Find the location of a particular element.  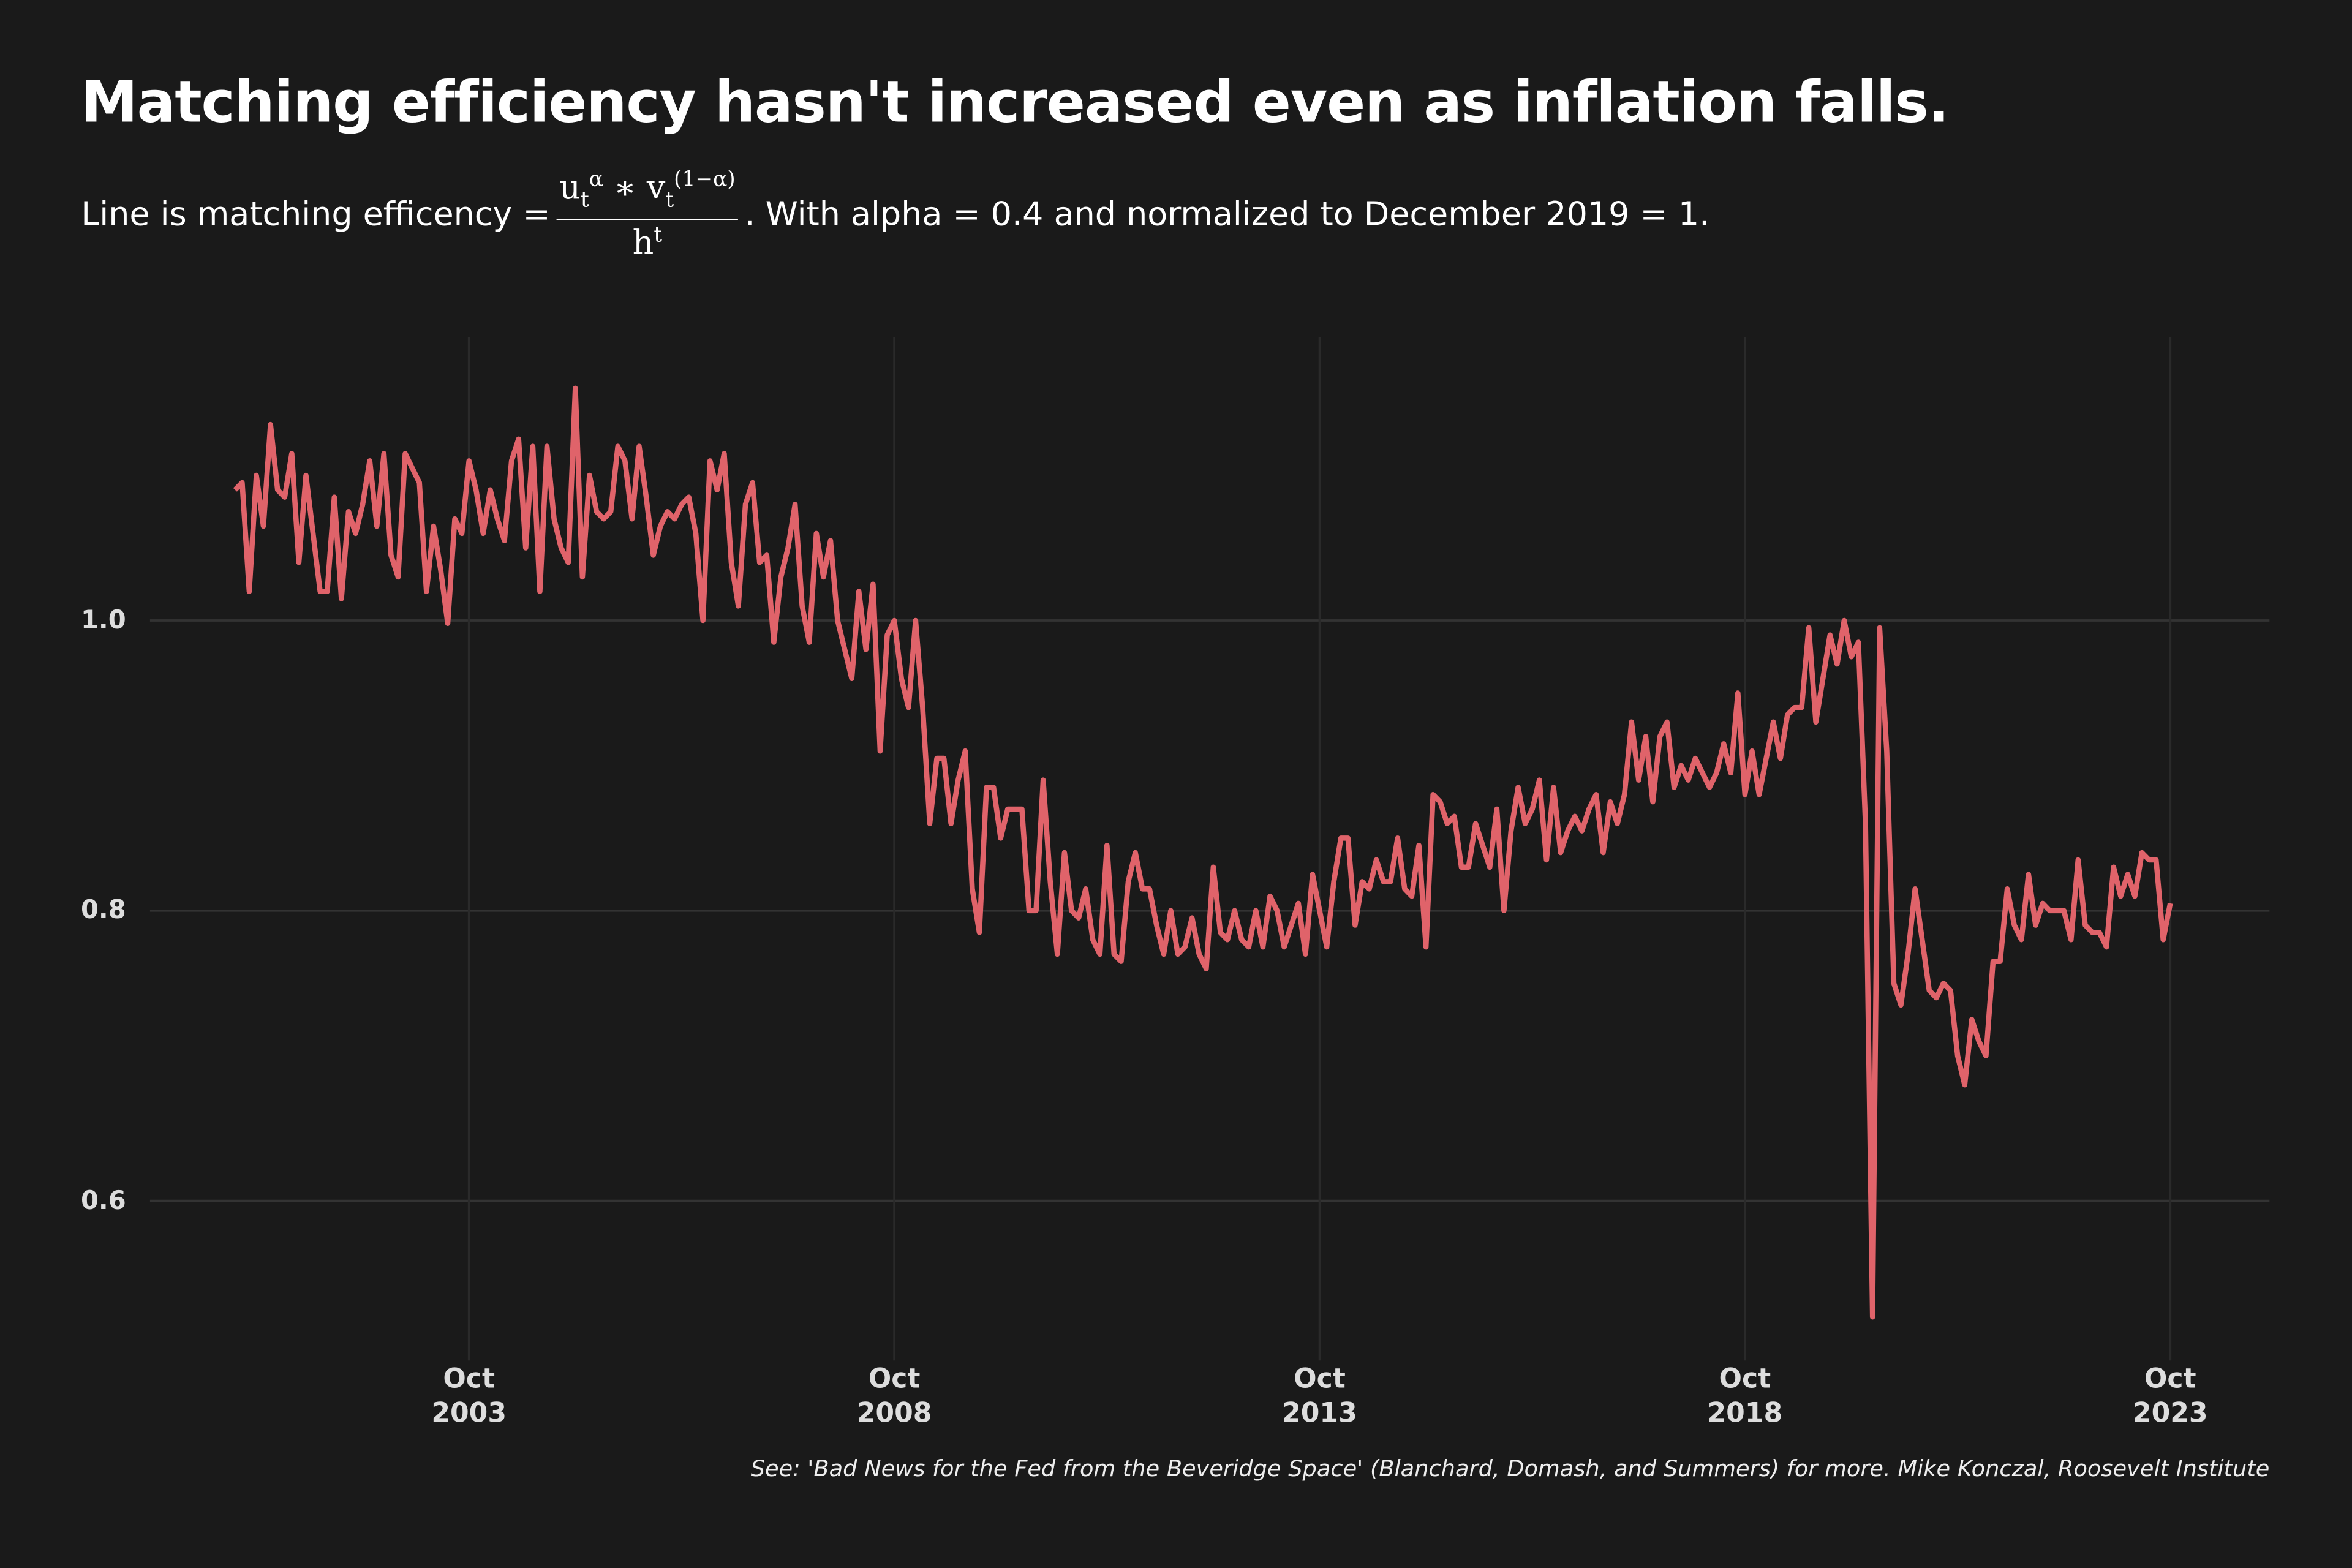

x-tick-label: Oct 2023 is located at coordinates (2170, 1396).